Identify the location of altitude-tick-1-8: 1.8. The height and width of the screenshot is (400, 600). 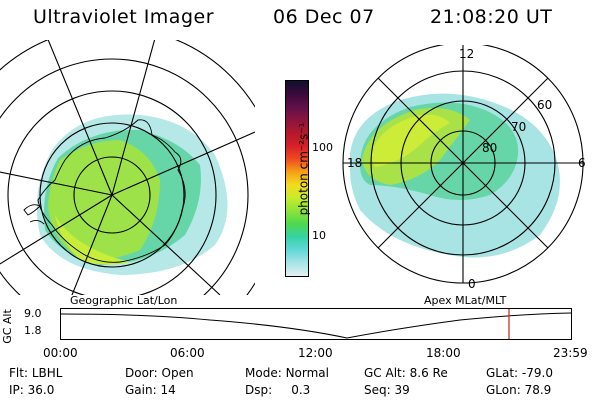
(33, 330).